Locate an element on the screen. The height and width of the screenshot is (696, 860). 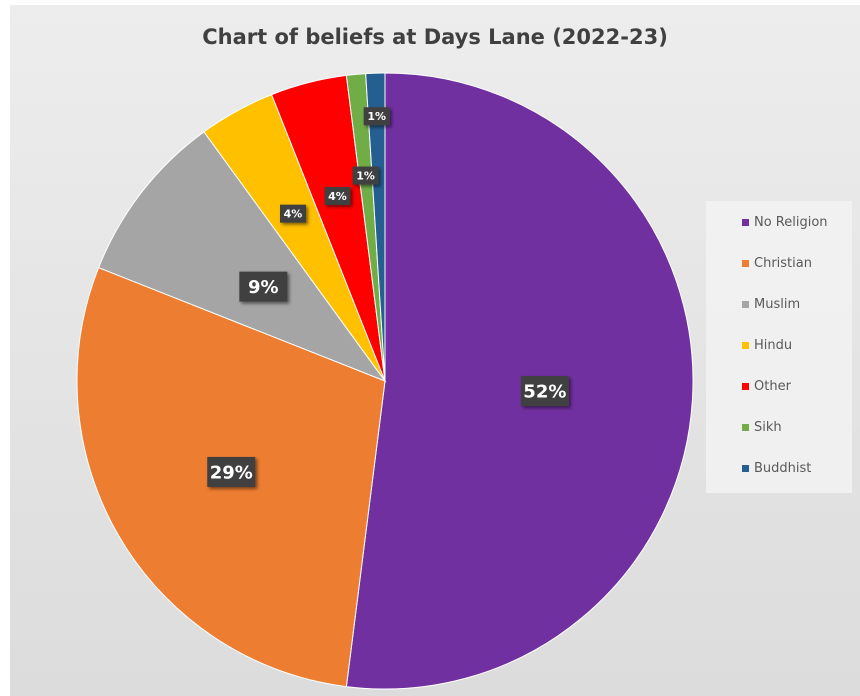
legend-item-christian: Christian is located at coordinates (777, 263).